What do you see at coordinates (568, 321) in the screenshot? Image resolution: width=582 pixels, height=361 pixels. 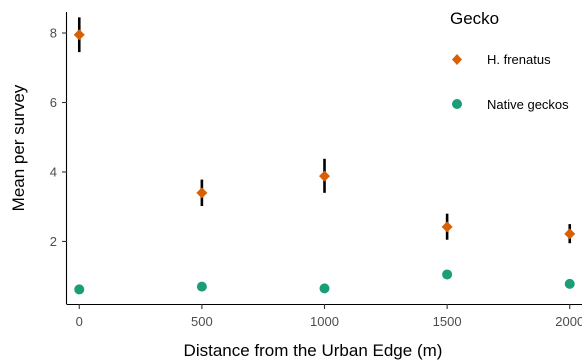 I see `x-tick-label: 2000` at bounding box center [568, 321].